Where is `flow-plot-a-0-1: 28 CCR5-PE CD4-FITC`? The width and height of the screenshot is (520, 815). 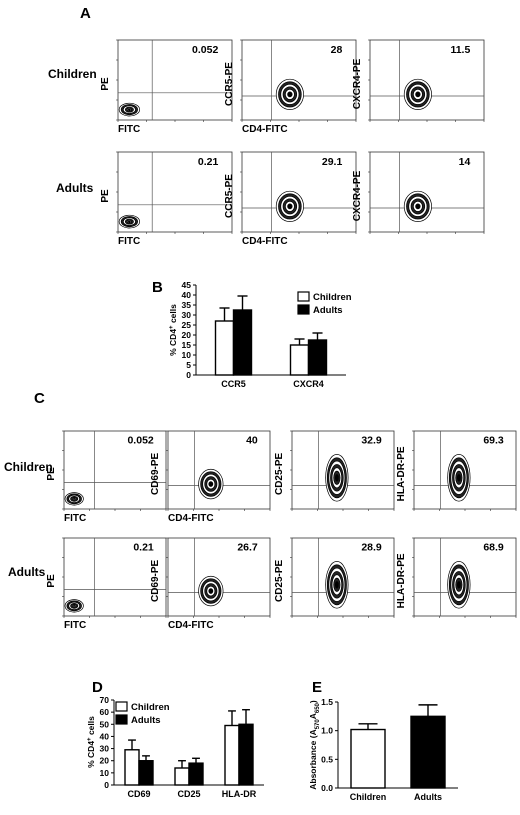
flow-plot-a-0-1: 28 CCR5-PE CD4-FITC is located at coordinates (290, 87).